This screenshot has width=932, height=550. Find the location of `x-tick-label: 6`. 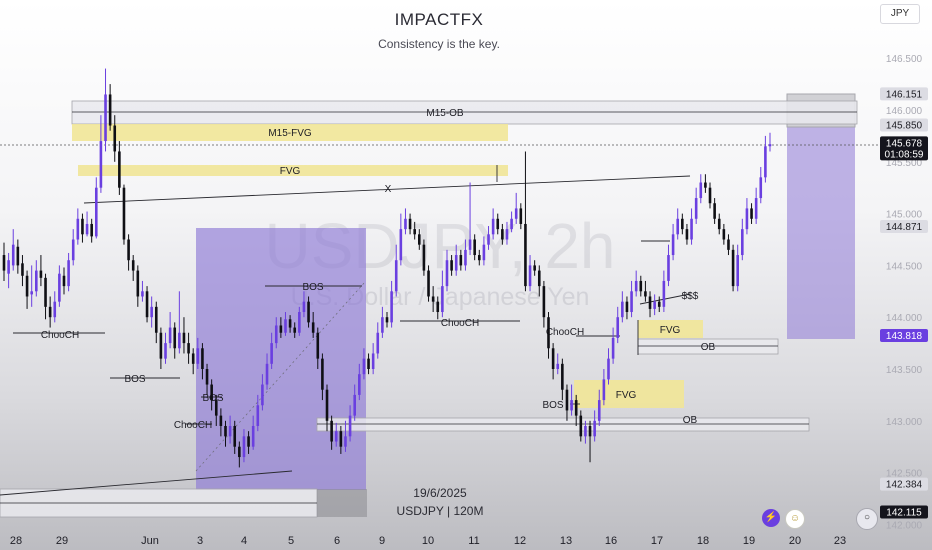

x-tick-label: 6 is located at coordinates (337, 541).